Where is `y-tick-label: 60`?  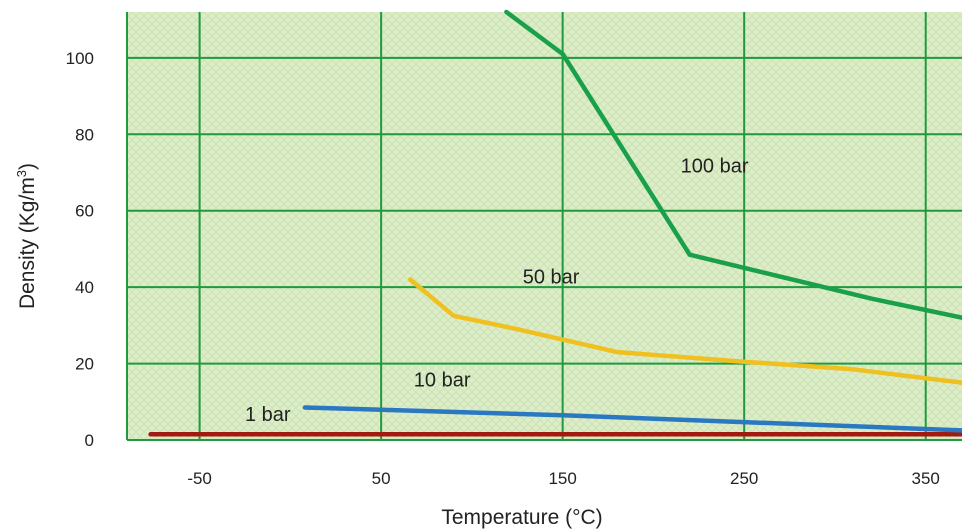
y-tick-label: 60 is located at coordinates (84, 211).